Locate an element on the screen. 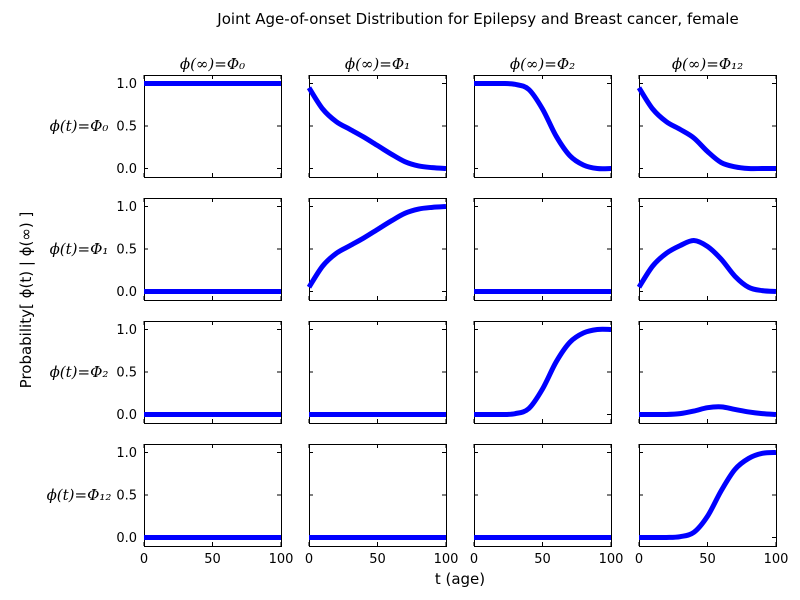 The image size is (800, 600). row-title: ϕ(t)=Φ₁ is located at coordinates (79, 249).